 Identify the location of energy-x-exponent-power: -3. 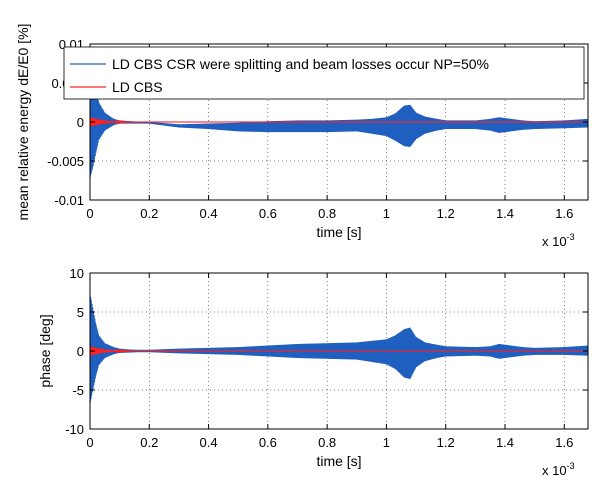
(571, 237).